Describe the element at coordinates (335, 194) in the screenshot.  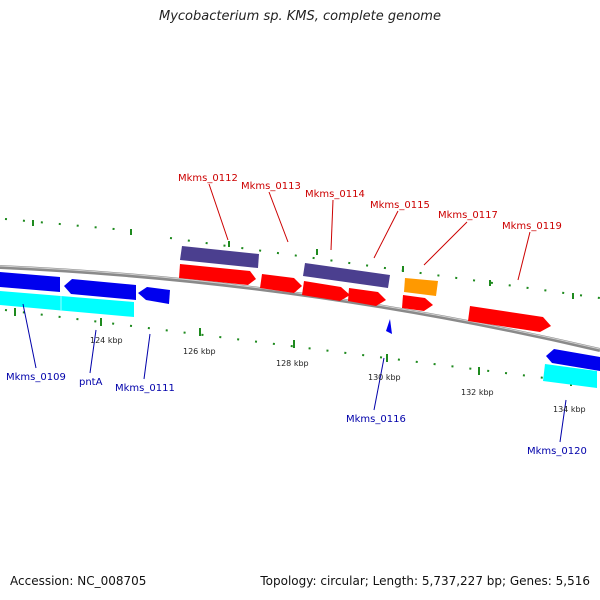
I see `gene-label-mkms-0114: Mkms_0114` at that location.